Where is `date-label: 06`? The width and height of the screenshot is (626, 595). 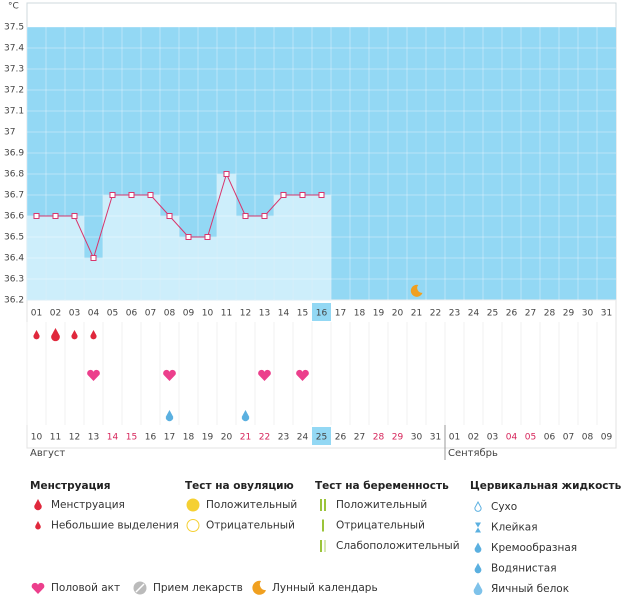
date-label: 06 is located at coordinates (550, 438).